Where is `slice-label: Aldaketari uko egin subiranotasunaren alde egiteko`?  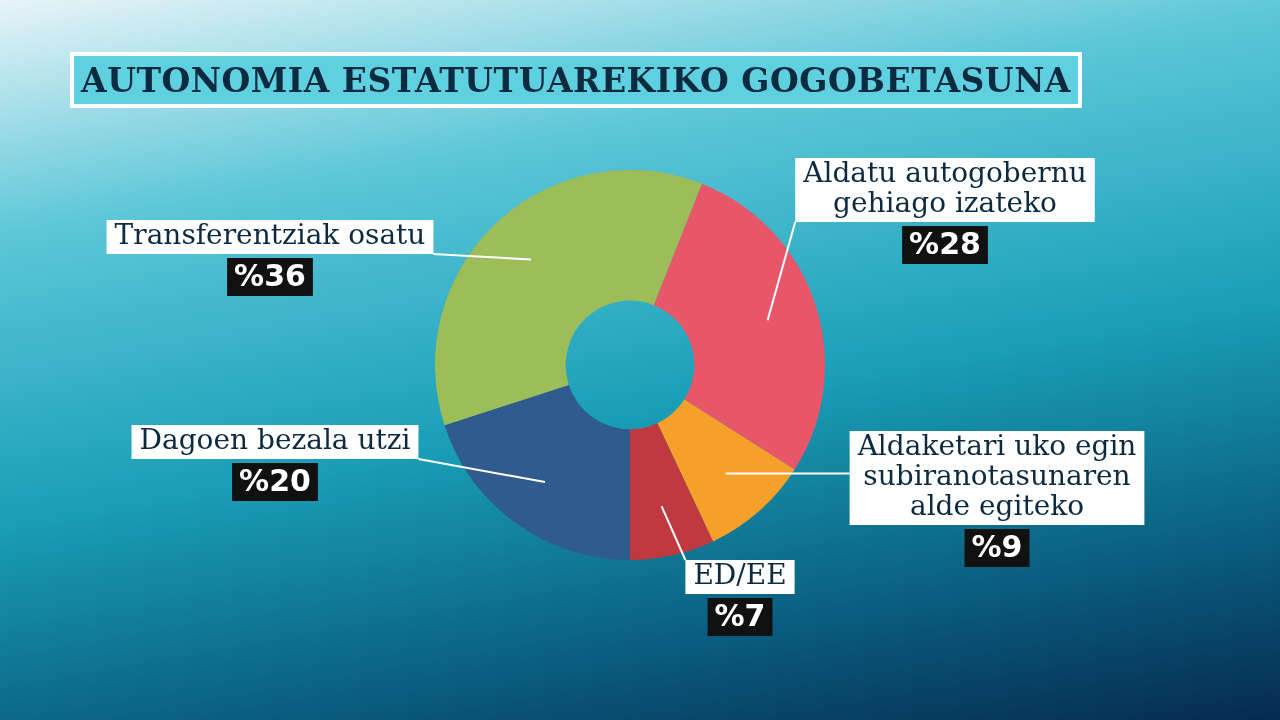 slice-label: Aldaketari uko egin subiranotasunaren alde egiteko is located at coordinates (996, 476).